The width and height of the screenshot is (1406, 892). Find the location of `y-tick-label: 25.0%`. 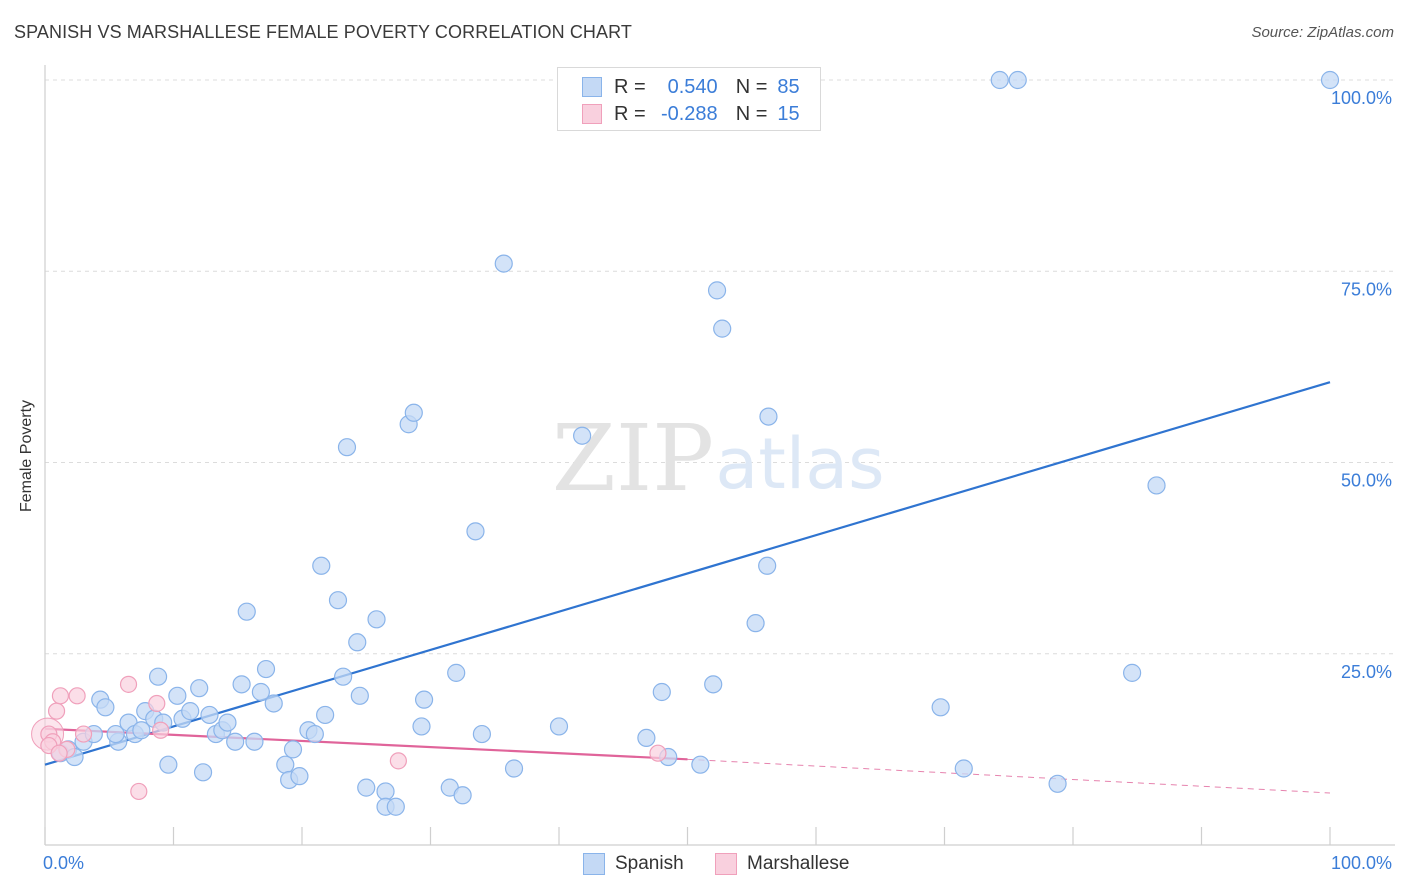

y-tick-label: 25.0% is located at coordinates (1366, 672).